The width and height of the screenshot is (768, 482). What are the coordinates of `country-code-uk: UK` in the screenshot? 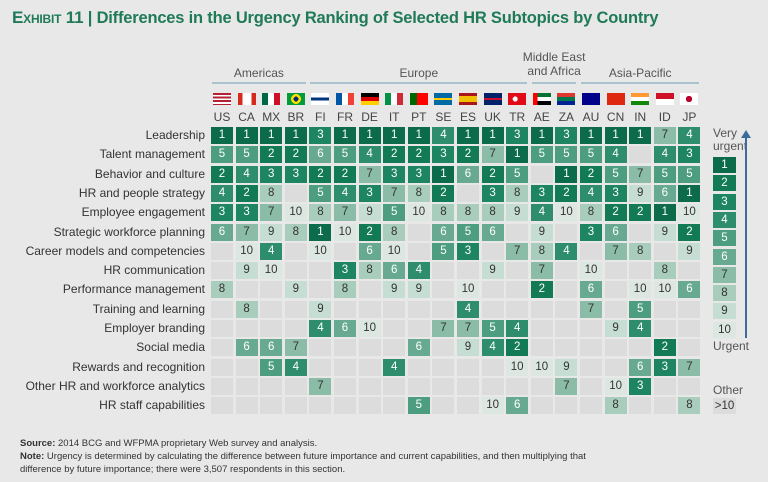 It's located at (492, 117).